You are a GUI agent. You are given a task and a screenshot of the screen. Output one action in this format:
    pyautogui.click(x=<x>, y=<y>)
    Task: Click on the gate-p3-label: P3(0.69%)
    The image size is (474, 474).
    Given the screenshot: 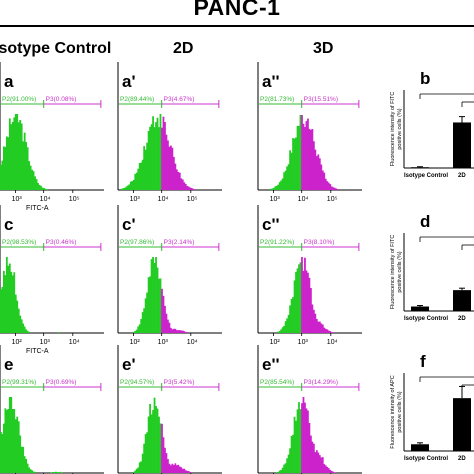 What is the action you would take?
    pyautogui.click(x=61, y=382)
    